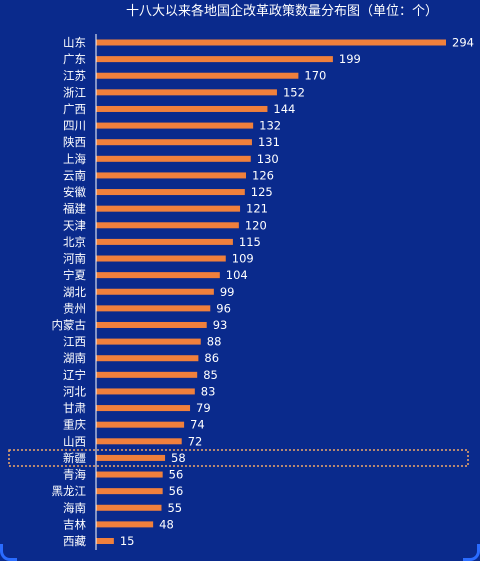  I want to click on corner-accent-left, so click(8, 552).